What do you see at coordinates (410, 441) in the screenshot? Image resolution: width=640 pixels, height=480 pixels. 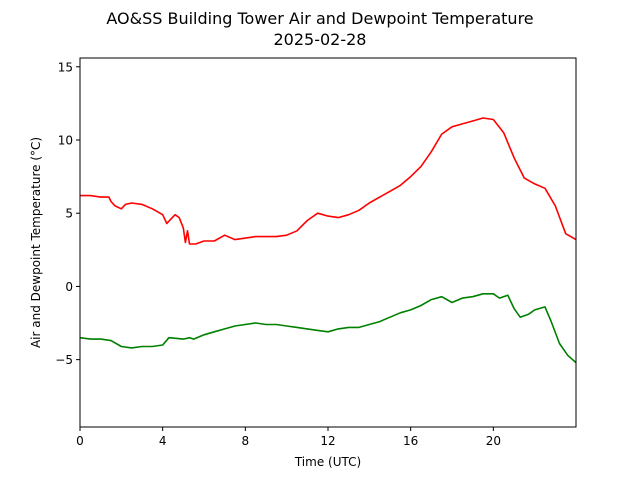 I see `x-tick-label: 16` at bounding box center [410, 441].